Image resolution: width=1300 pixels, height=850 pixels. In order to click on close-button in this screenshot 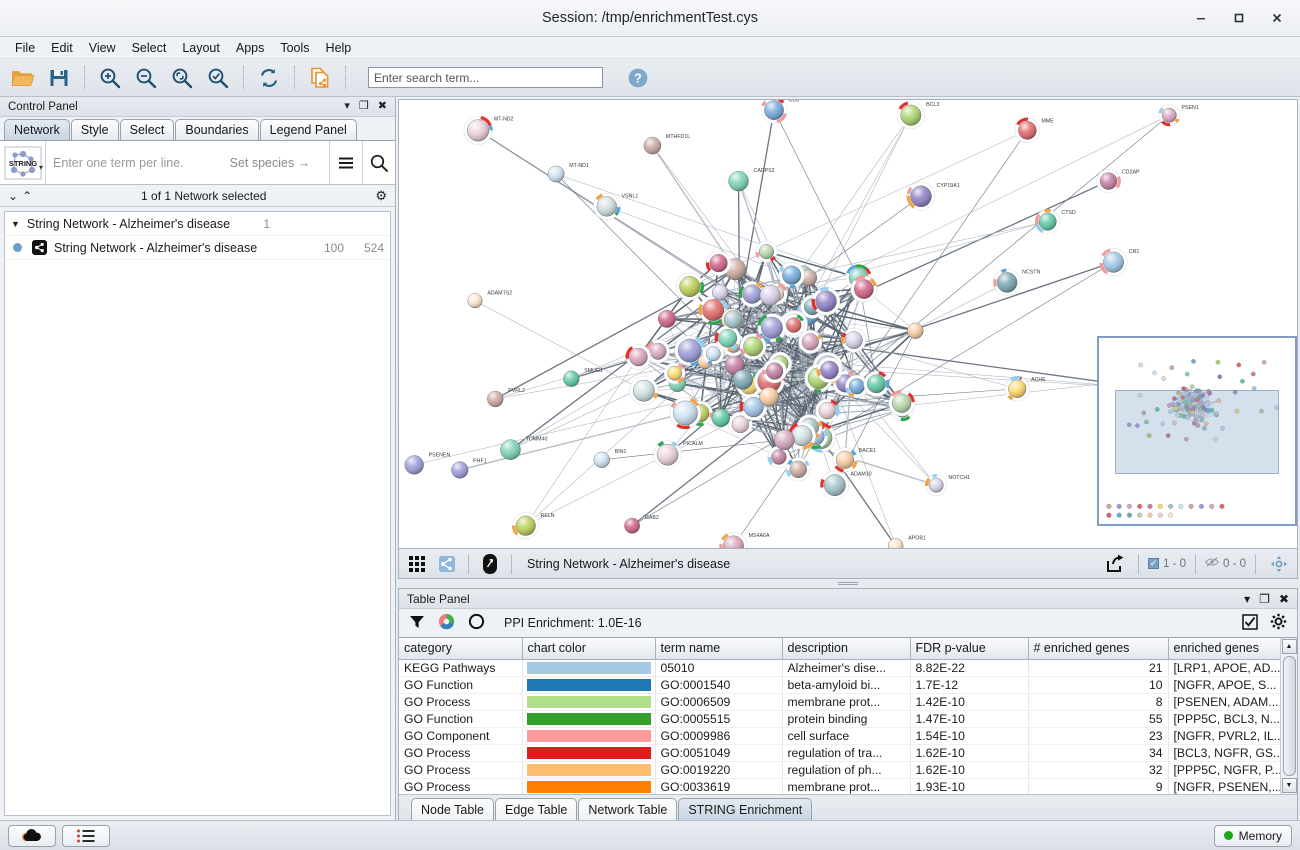, I will do `click(1277, 18)`.